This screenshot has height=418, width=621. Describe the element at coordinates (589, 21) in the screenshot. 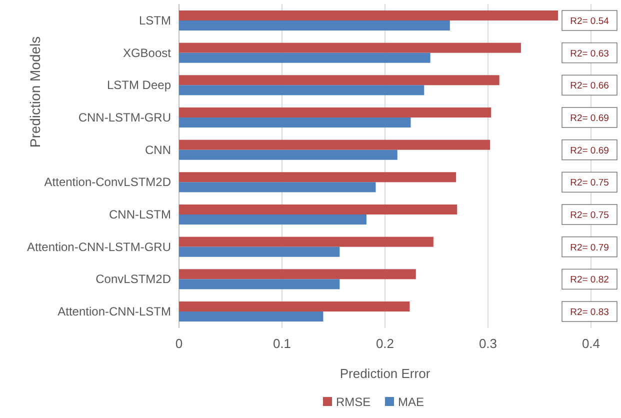

I see `annotation: R2= 0.54` at that location.